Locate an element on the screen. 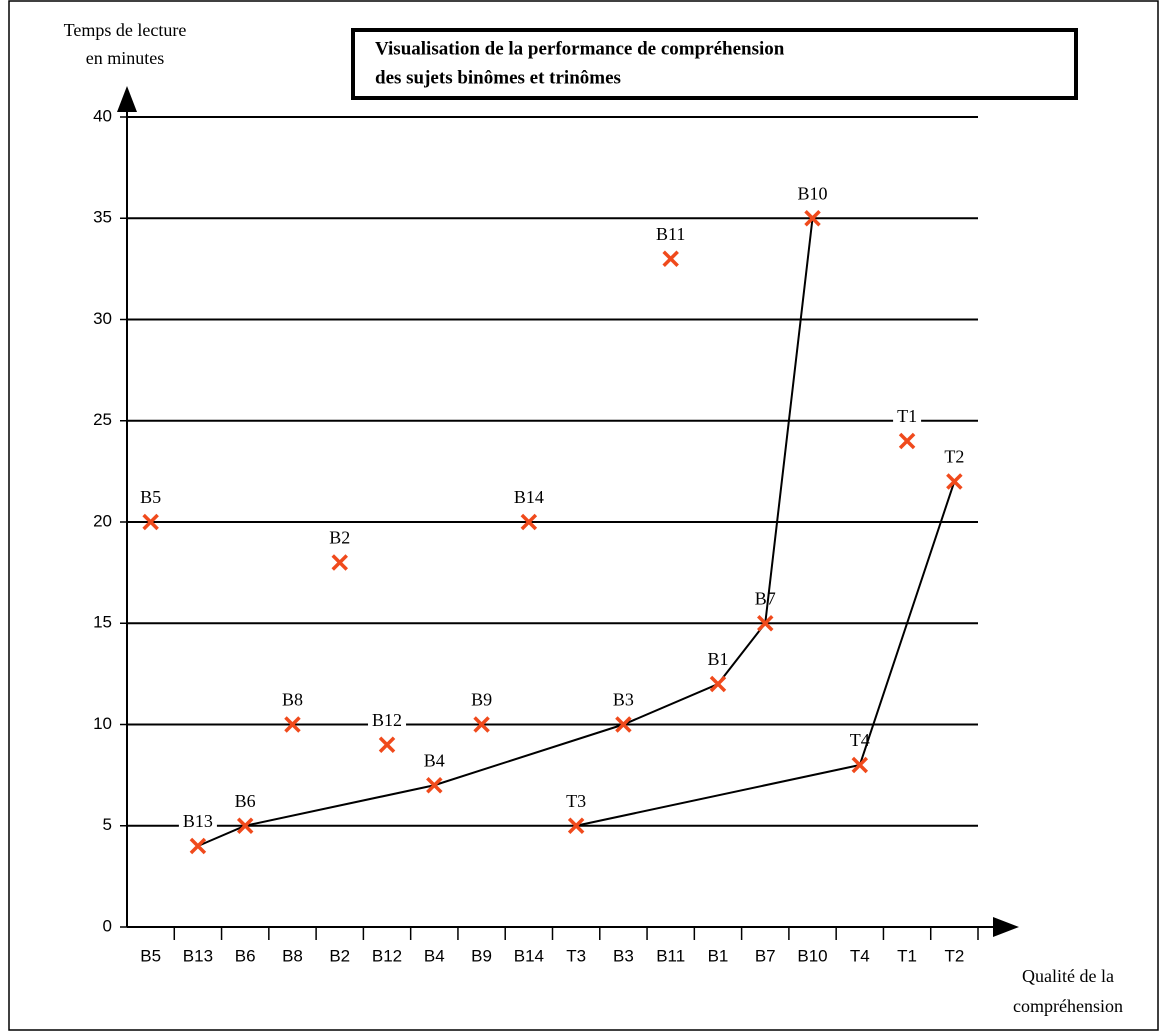  point-label: B12 is located at coordinates (387, 720).